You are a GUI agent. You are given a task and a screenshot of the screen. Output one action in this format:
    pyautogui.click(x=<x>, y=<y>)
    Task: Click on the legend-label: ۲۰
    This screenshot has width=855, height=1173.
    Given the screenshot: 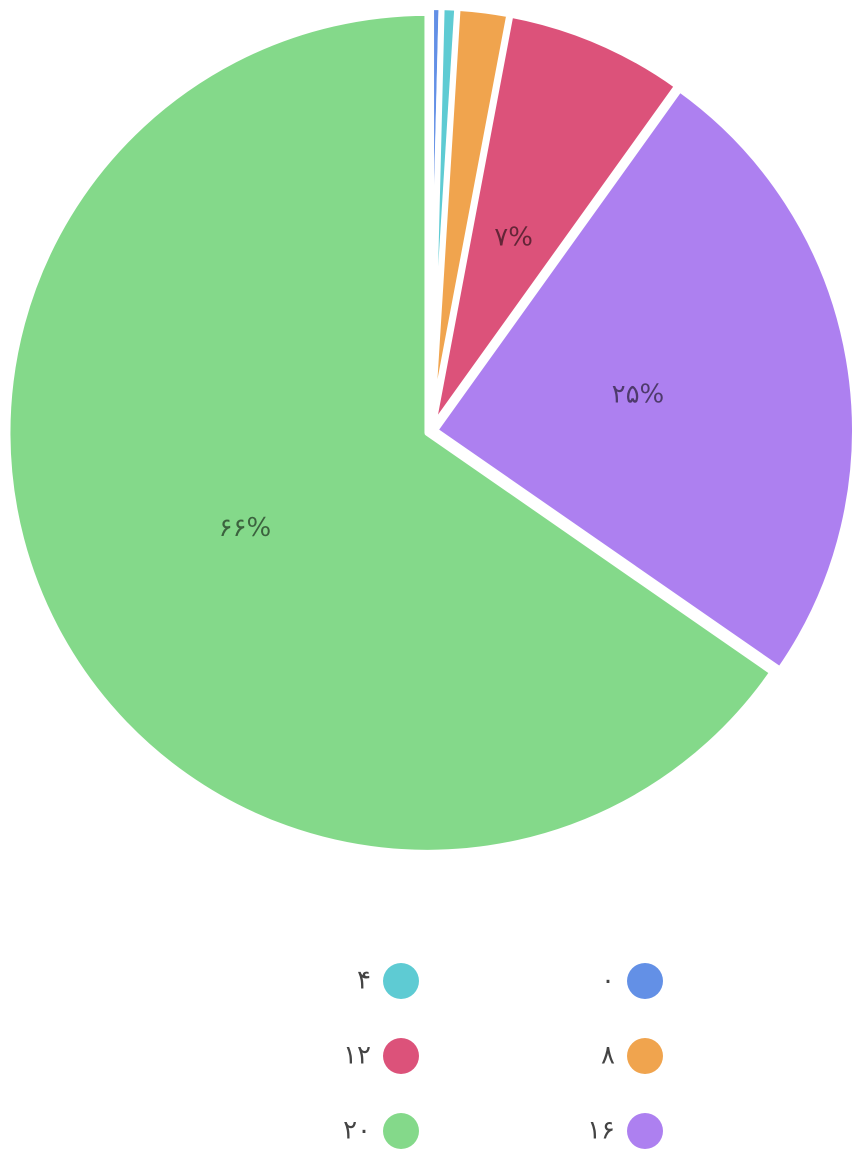 What is the action you would take?
    pyautogui.click(x=357, y=1131)
    